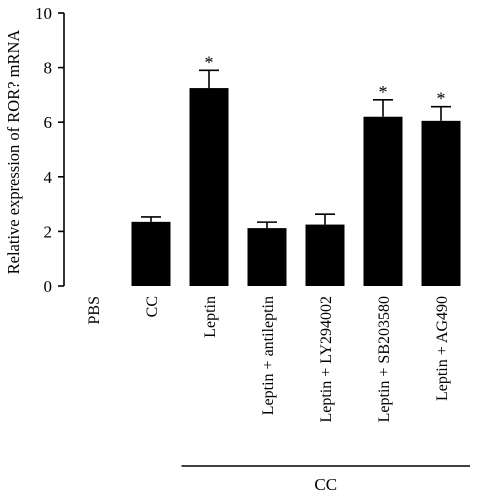 The height and width of the screenshot is (500, 481). I want to click on cc-group-bracket: CC, so click(325, 479).